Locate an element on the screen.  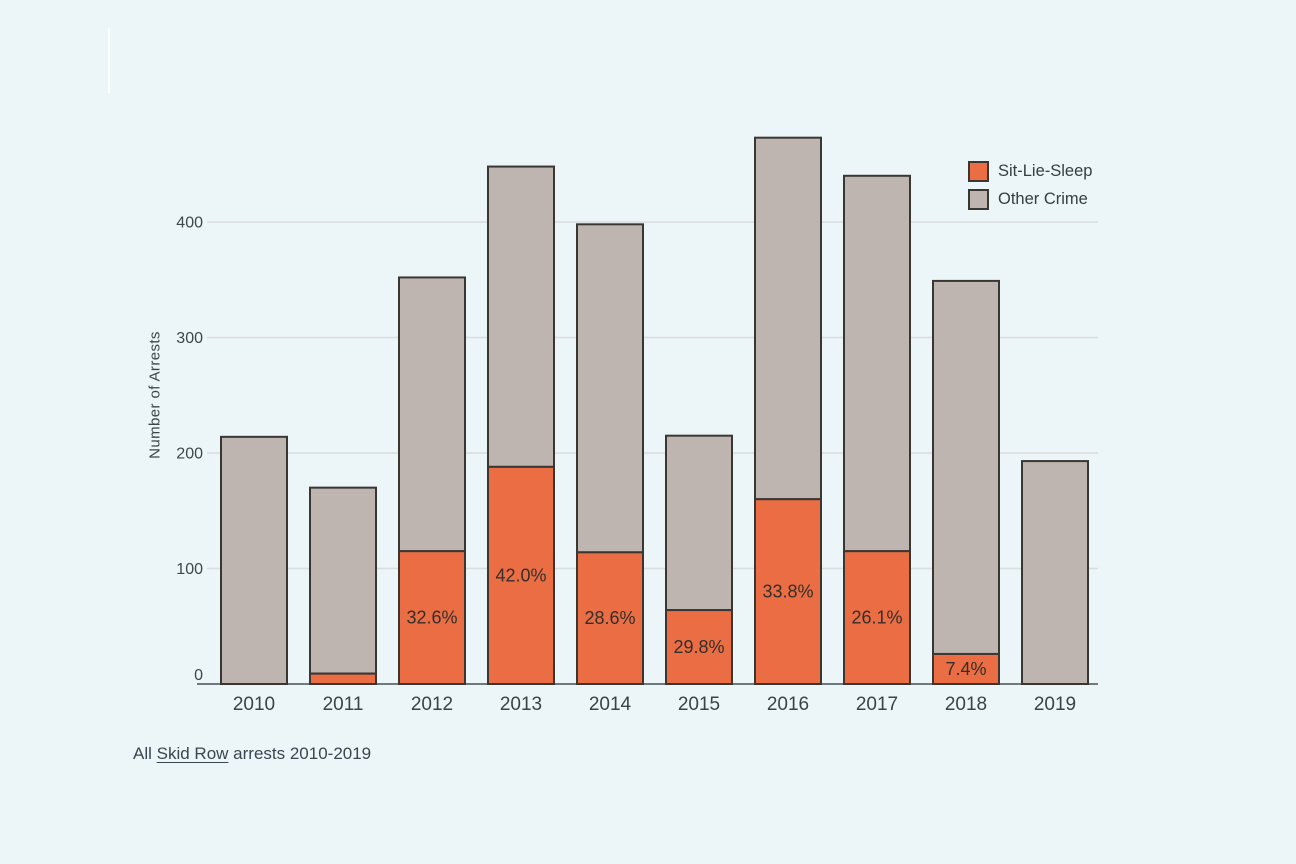
bar-segment-other-crime-2017 is located at coordinates (877, 363).